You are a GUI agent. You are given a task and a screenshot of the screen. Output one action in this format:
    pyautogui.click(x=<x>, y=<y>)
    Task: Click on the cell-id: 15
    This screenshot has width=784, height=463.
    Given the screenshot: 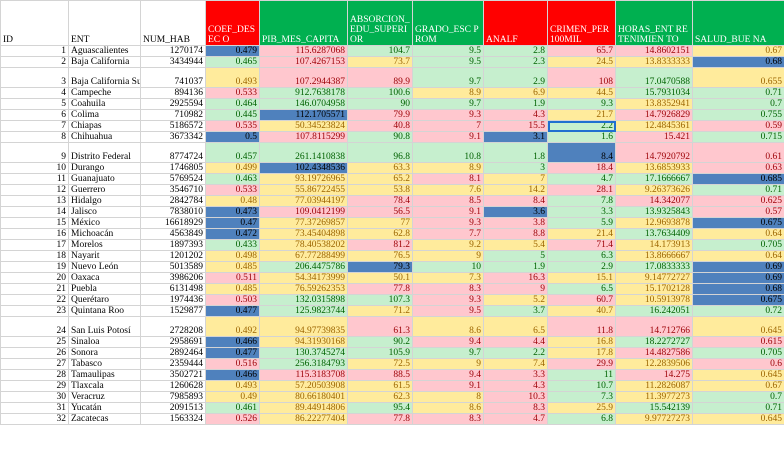 What is the action you would take?
    pyautogui.click(x=34, y=223)
    